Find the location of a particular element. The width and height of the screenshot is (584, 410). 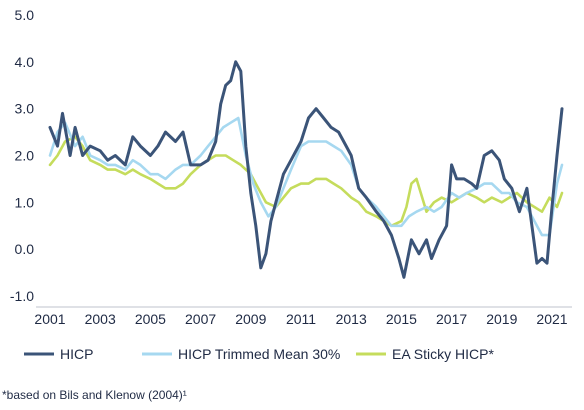

x-tick-label: 2011 is located at coordinates (301, 319).